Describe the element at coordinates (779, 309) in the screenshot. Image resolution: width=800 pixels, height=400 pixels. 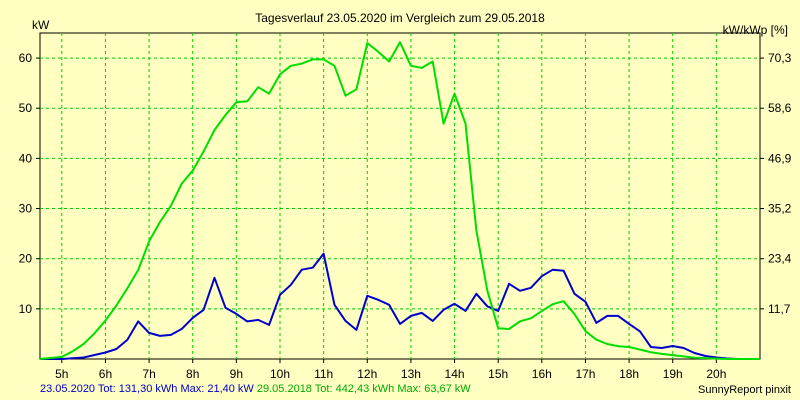
I see `y-tick-label-right: 11,7` at that location.